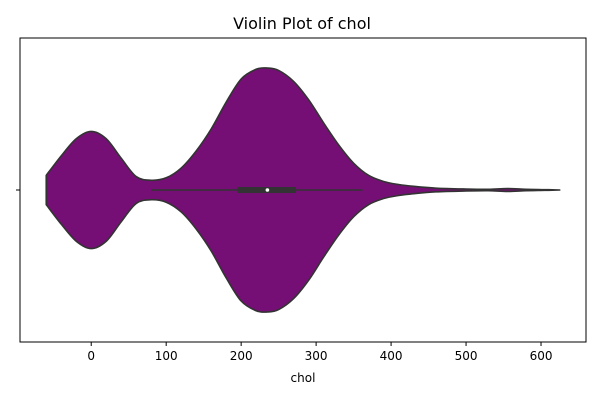  What do you see at coordinates (302, 23) in the screenshot?
I see `chart-title: Violin Plot of chol` at bounding box center [302, 23].